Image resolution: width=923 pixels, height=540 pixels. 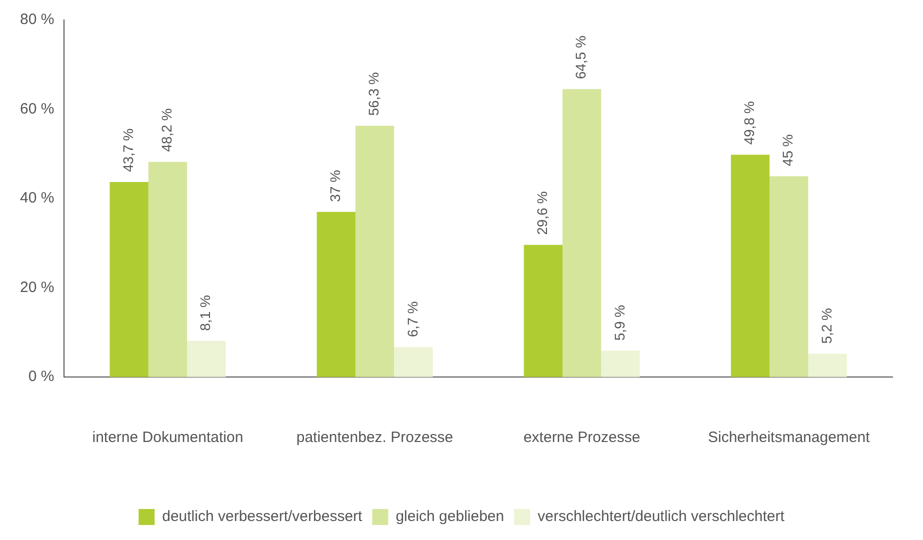 I want to click on data-label: 37 %, so click(x=334, y=186).